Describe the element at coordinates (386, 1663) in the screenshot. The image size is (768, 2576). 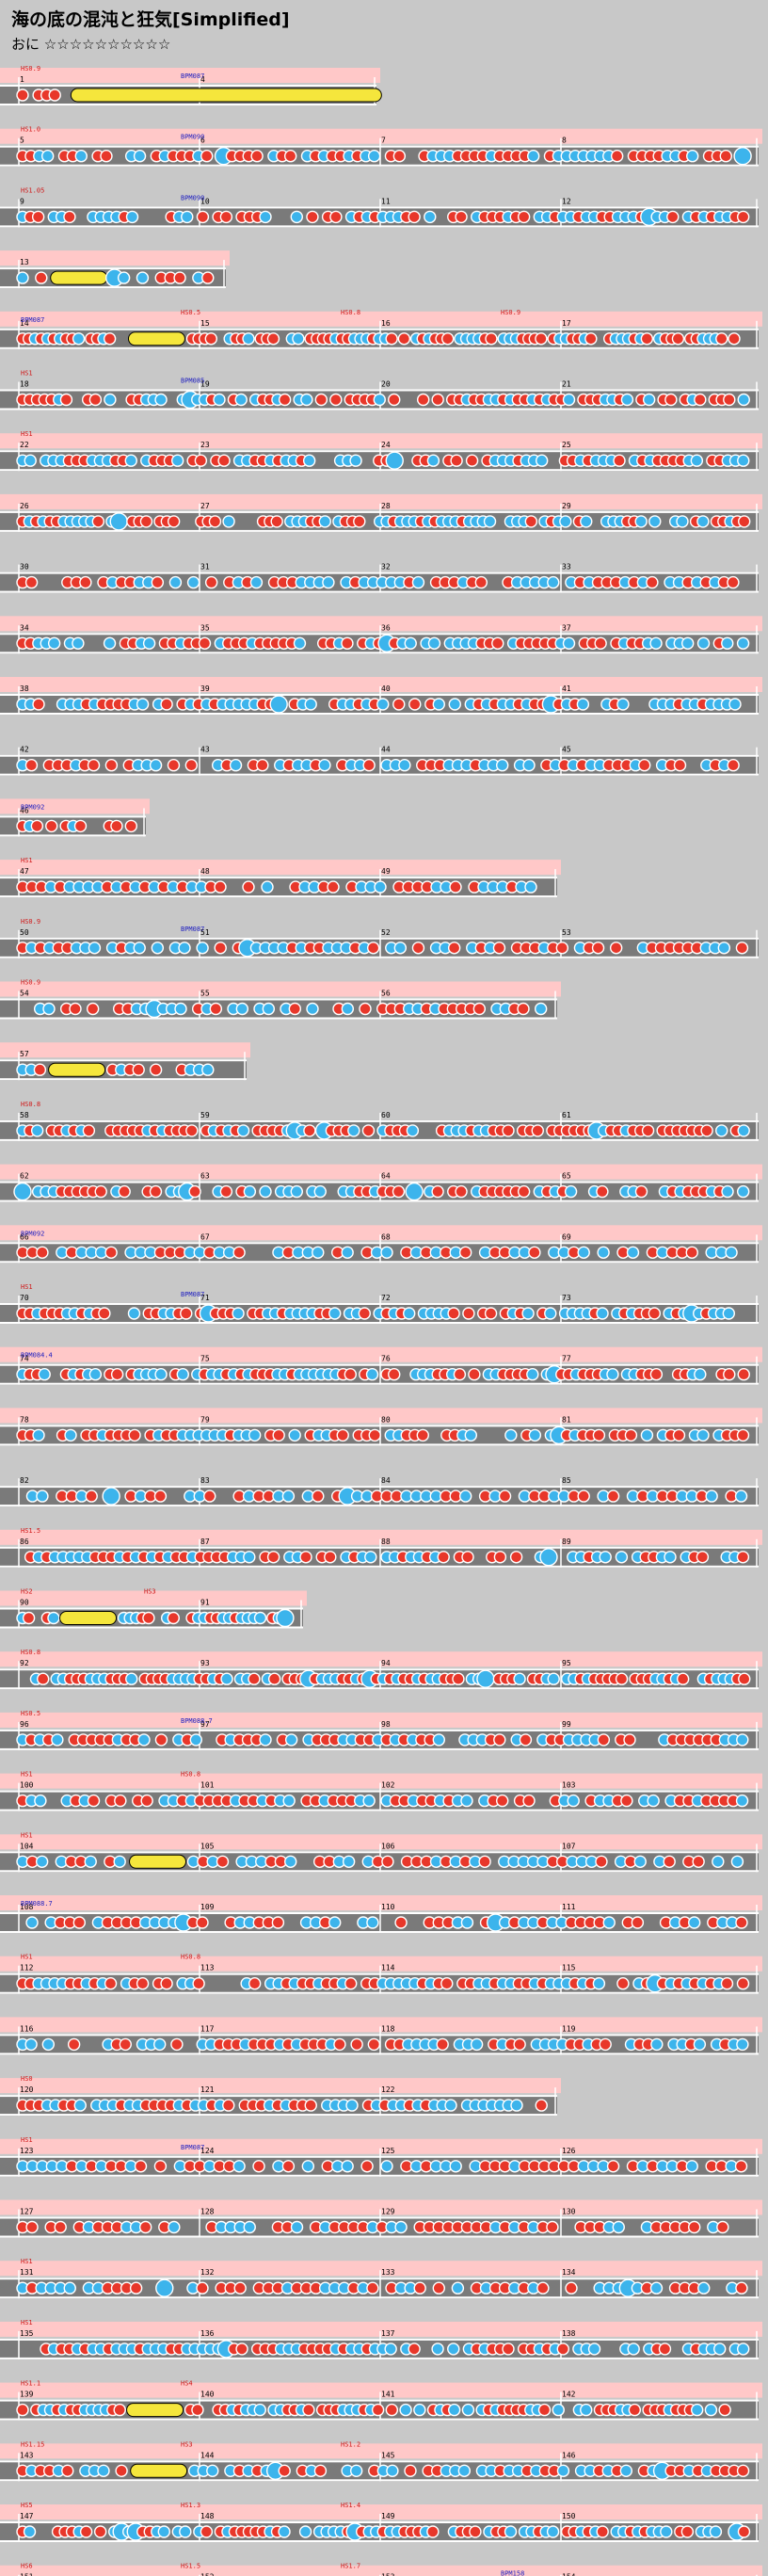
I see `measure-number: 94` at that location.